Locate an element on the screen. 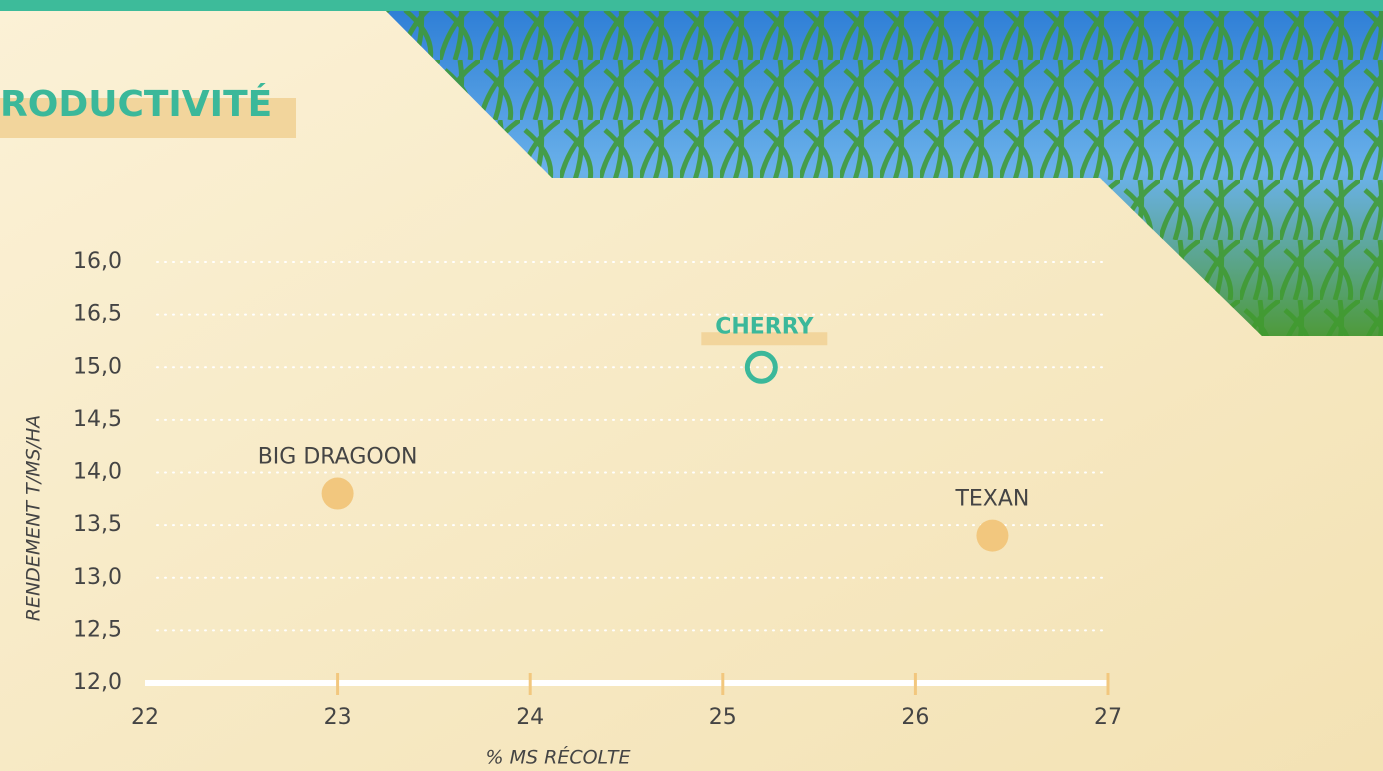 This screenshot has width=1383, height=771. y-tick-label: 16,0 is located at coordinates (97, 261).